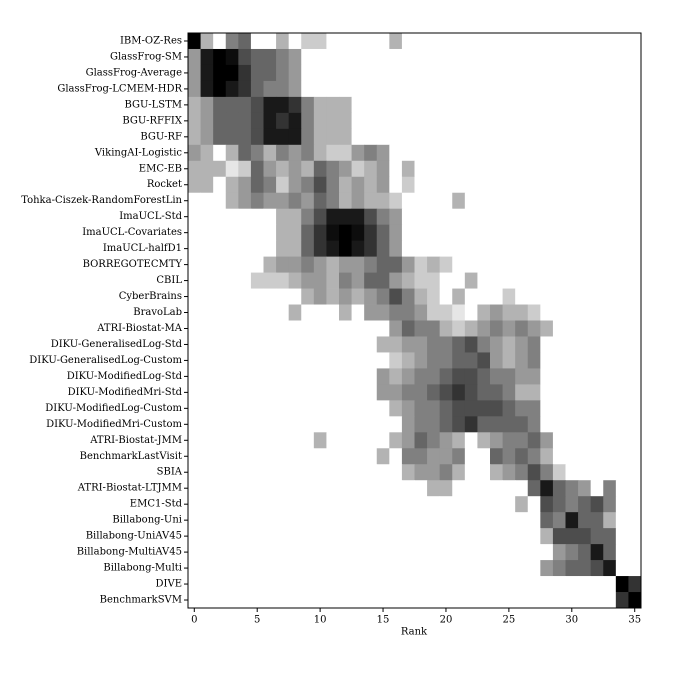 Image resolution: width=675 pixels, height=675 pixels. I want to click on y-tick-label: BGU-RFFIX, so click(152, 120).